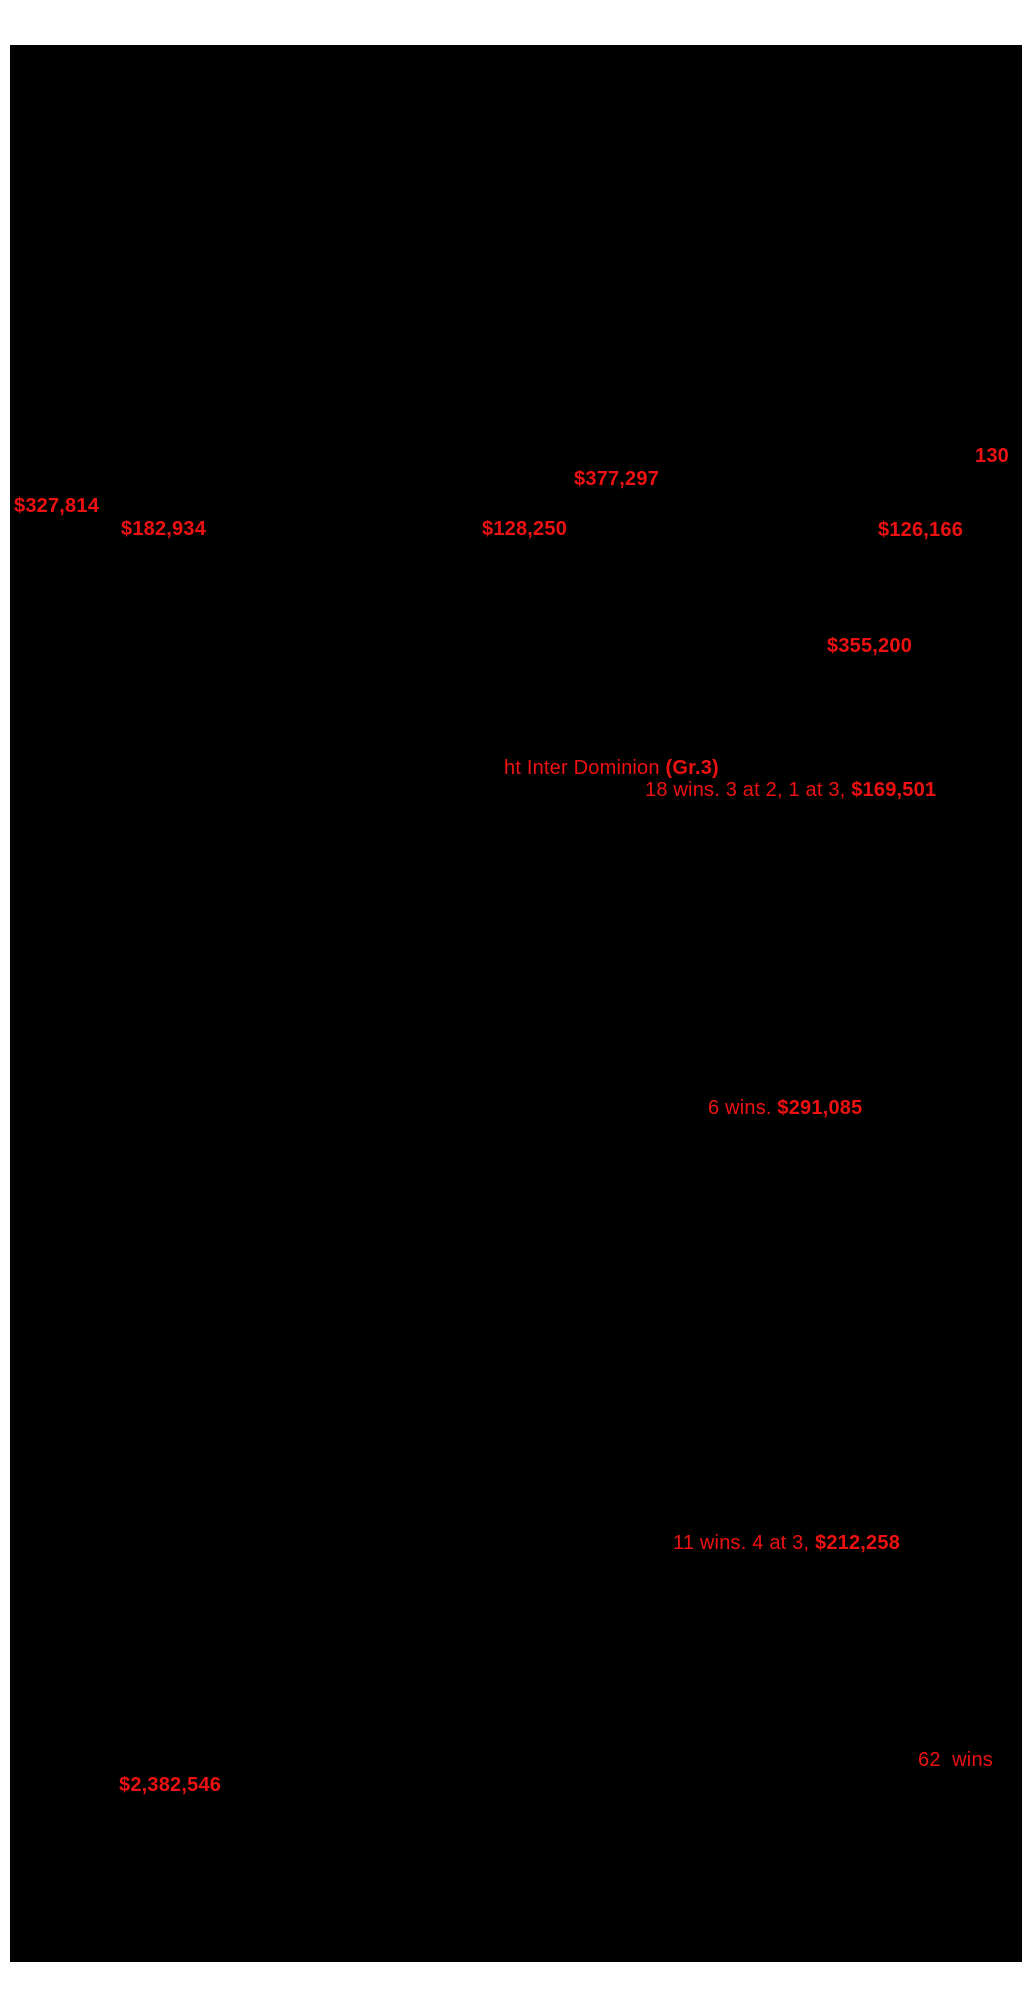 The height and width of the screenshot is (1994, 1025). I want to click on race-record-line-3: 11 wins. 4 at 3, $212,258, so click(786, 1543).